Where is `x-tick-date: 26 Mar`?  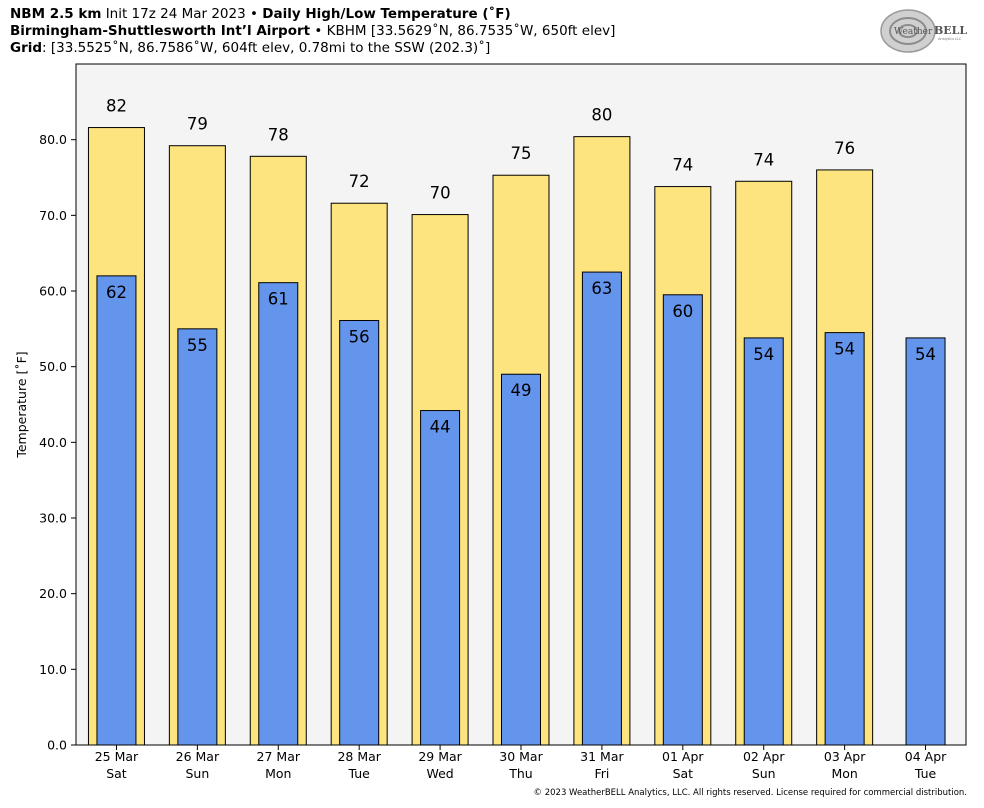 x-tick-date: 26 Mar is located at coordinates (198, 756).